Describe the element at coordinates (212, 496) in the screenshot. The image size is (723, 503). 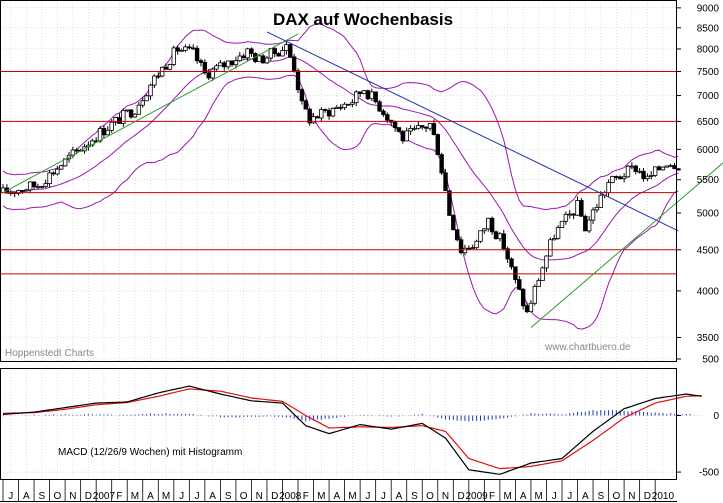
I see `xtick-label-13: A` at that location.